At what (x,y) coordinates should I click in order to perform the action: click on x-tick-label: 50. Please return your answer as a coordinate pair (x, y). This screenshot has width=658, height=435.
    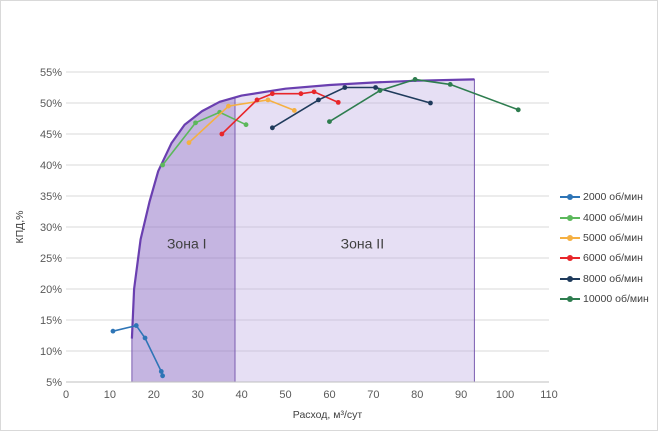
    Looking at the image, I should click on (285, 395).